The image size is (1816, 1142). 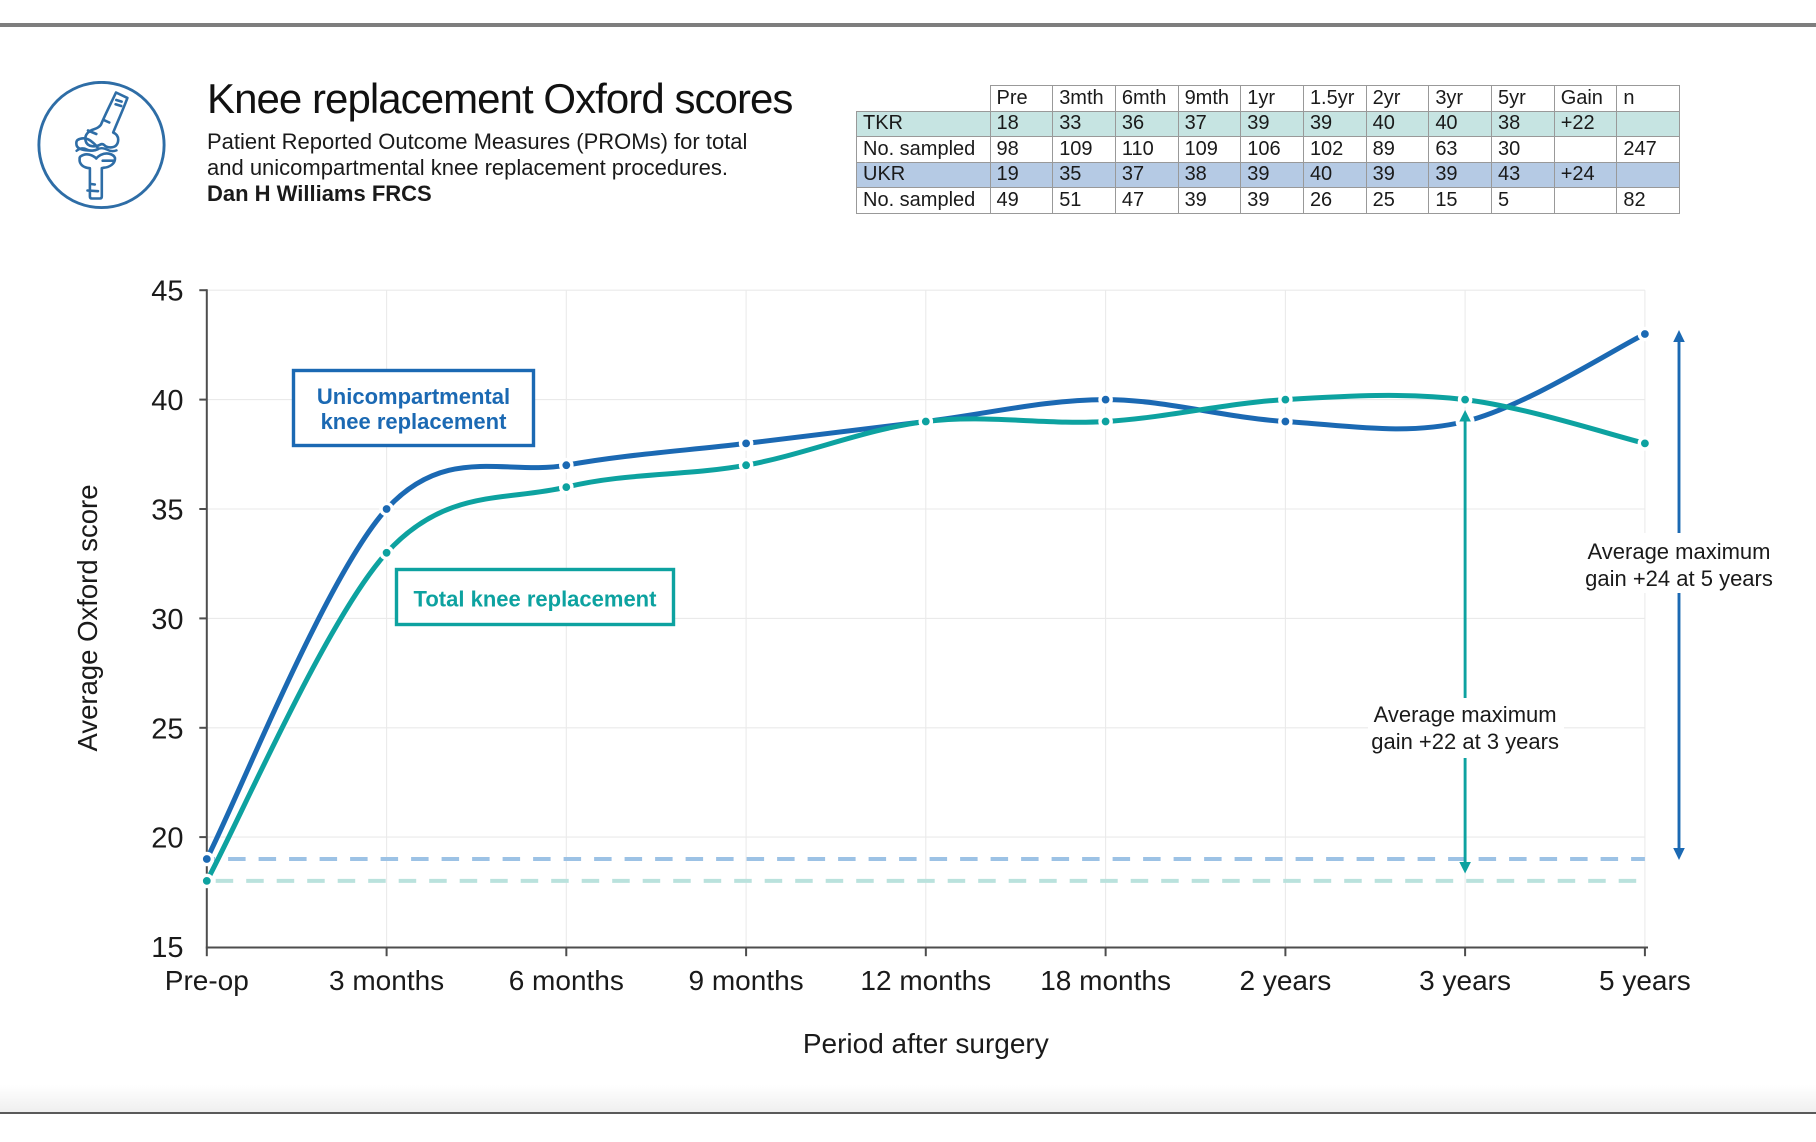 What do you see at coordinates (925, 980) in the screenshot?
I see `svg-text: 12 months` at bounding box center [925, 980].